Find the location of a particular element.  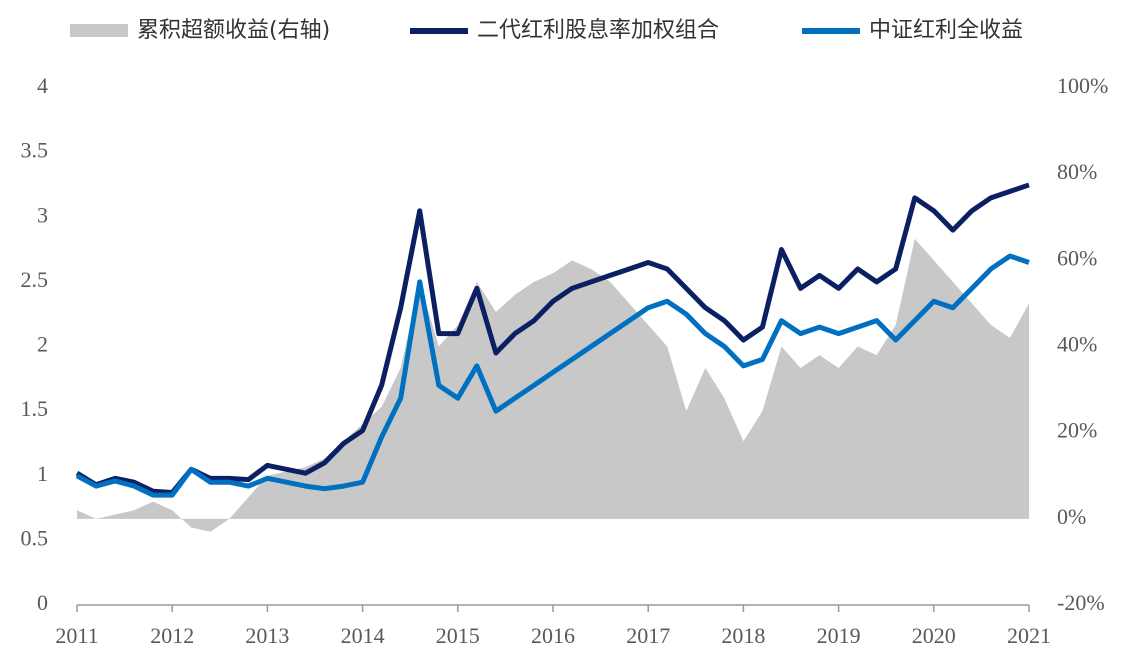

x-tick-label: 2012 is located at coordinates (172, 635).